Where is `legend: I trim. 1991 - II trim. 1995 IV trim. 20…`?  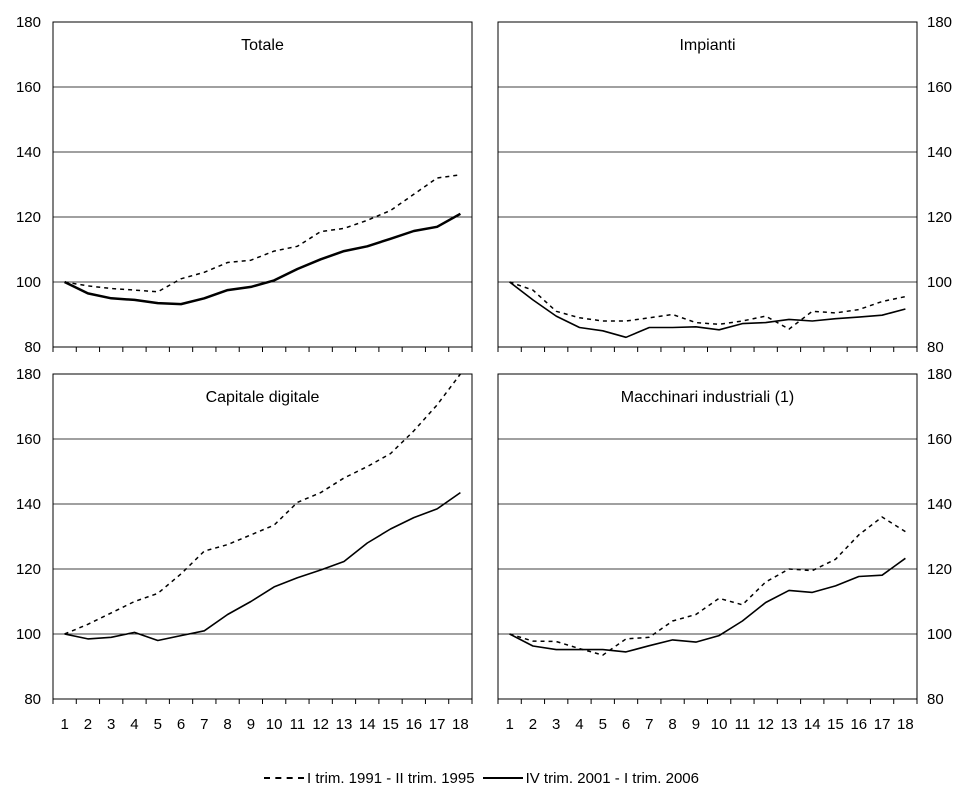
legend: I trim. 1991 - II trim. 1995 IV trim. 20… is located at coordinates (481, 778).